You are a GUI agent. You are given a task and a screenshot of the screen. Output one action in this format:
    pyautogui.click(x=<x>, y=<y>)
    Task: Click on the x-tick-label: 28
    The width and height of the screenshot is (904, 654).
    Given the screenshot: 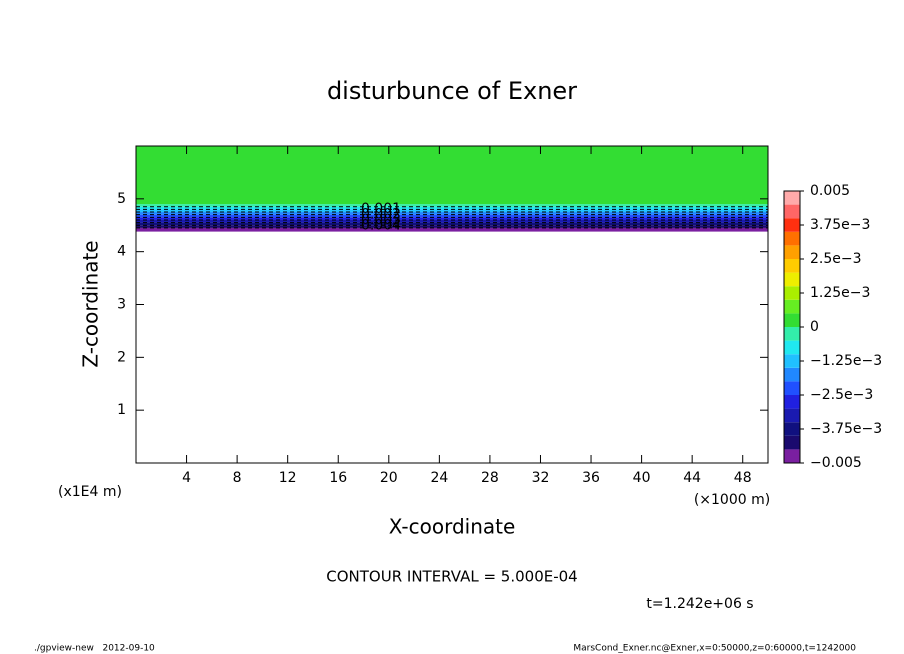 What is the action you would take?
    pyautogui.click(x=490, y=478)
    